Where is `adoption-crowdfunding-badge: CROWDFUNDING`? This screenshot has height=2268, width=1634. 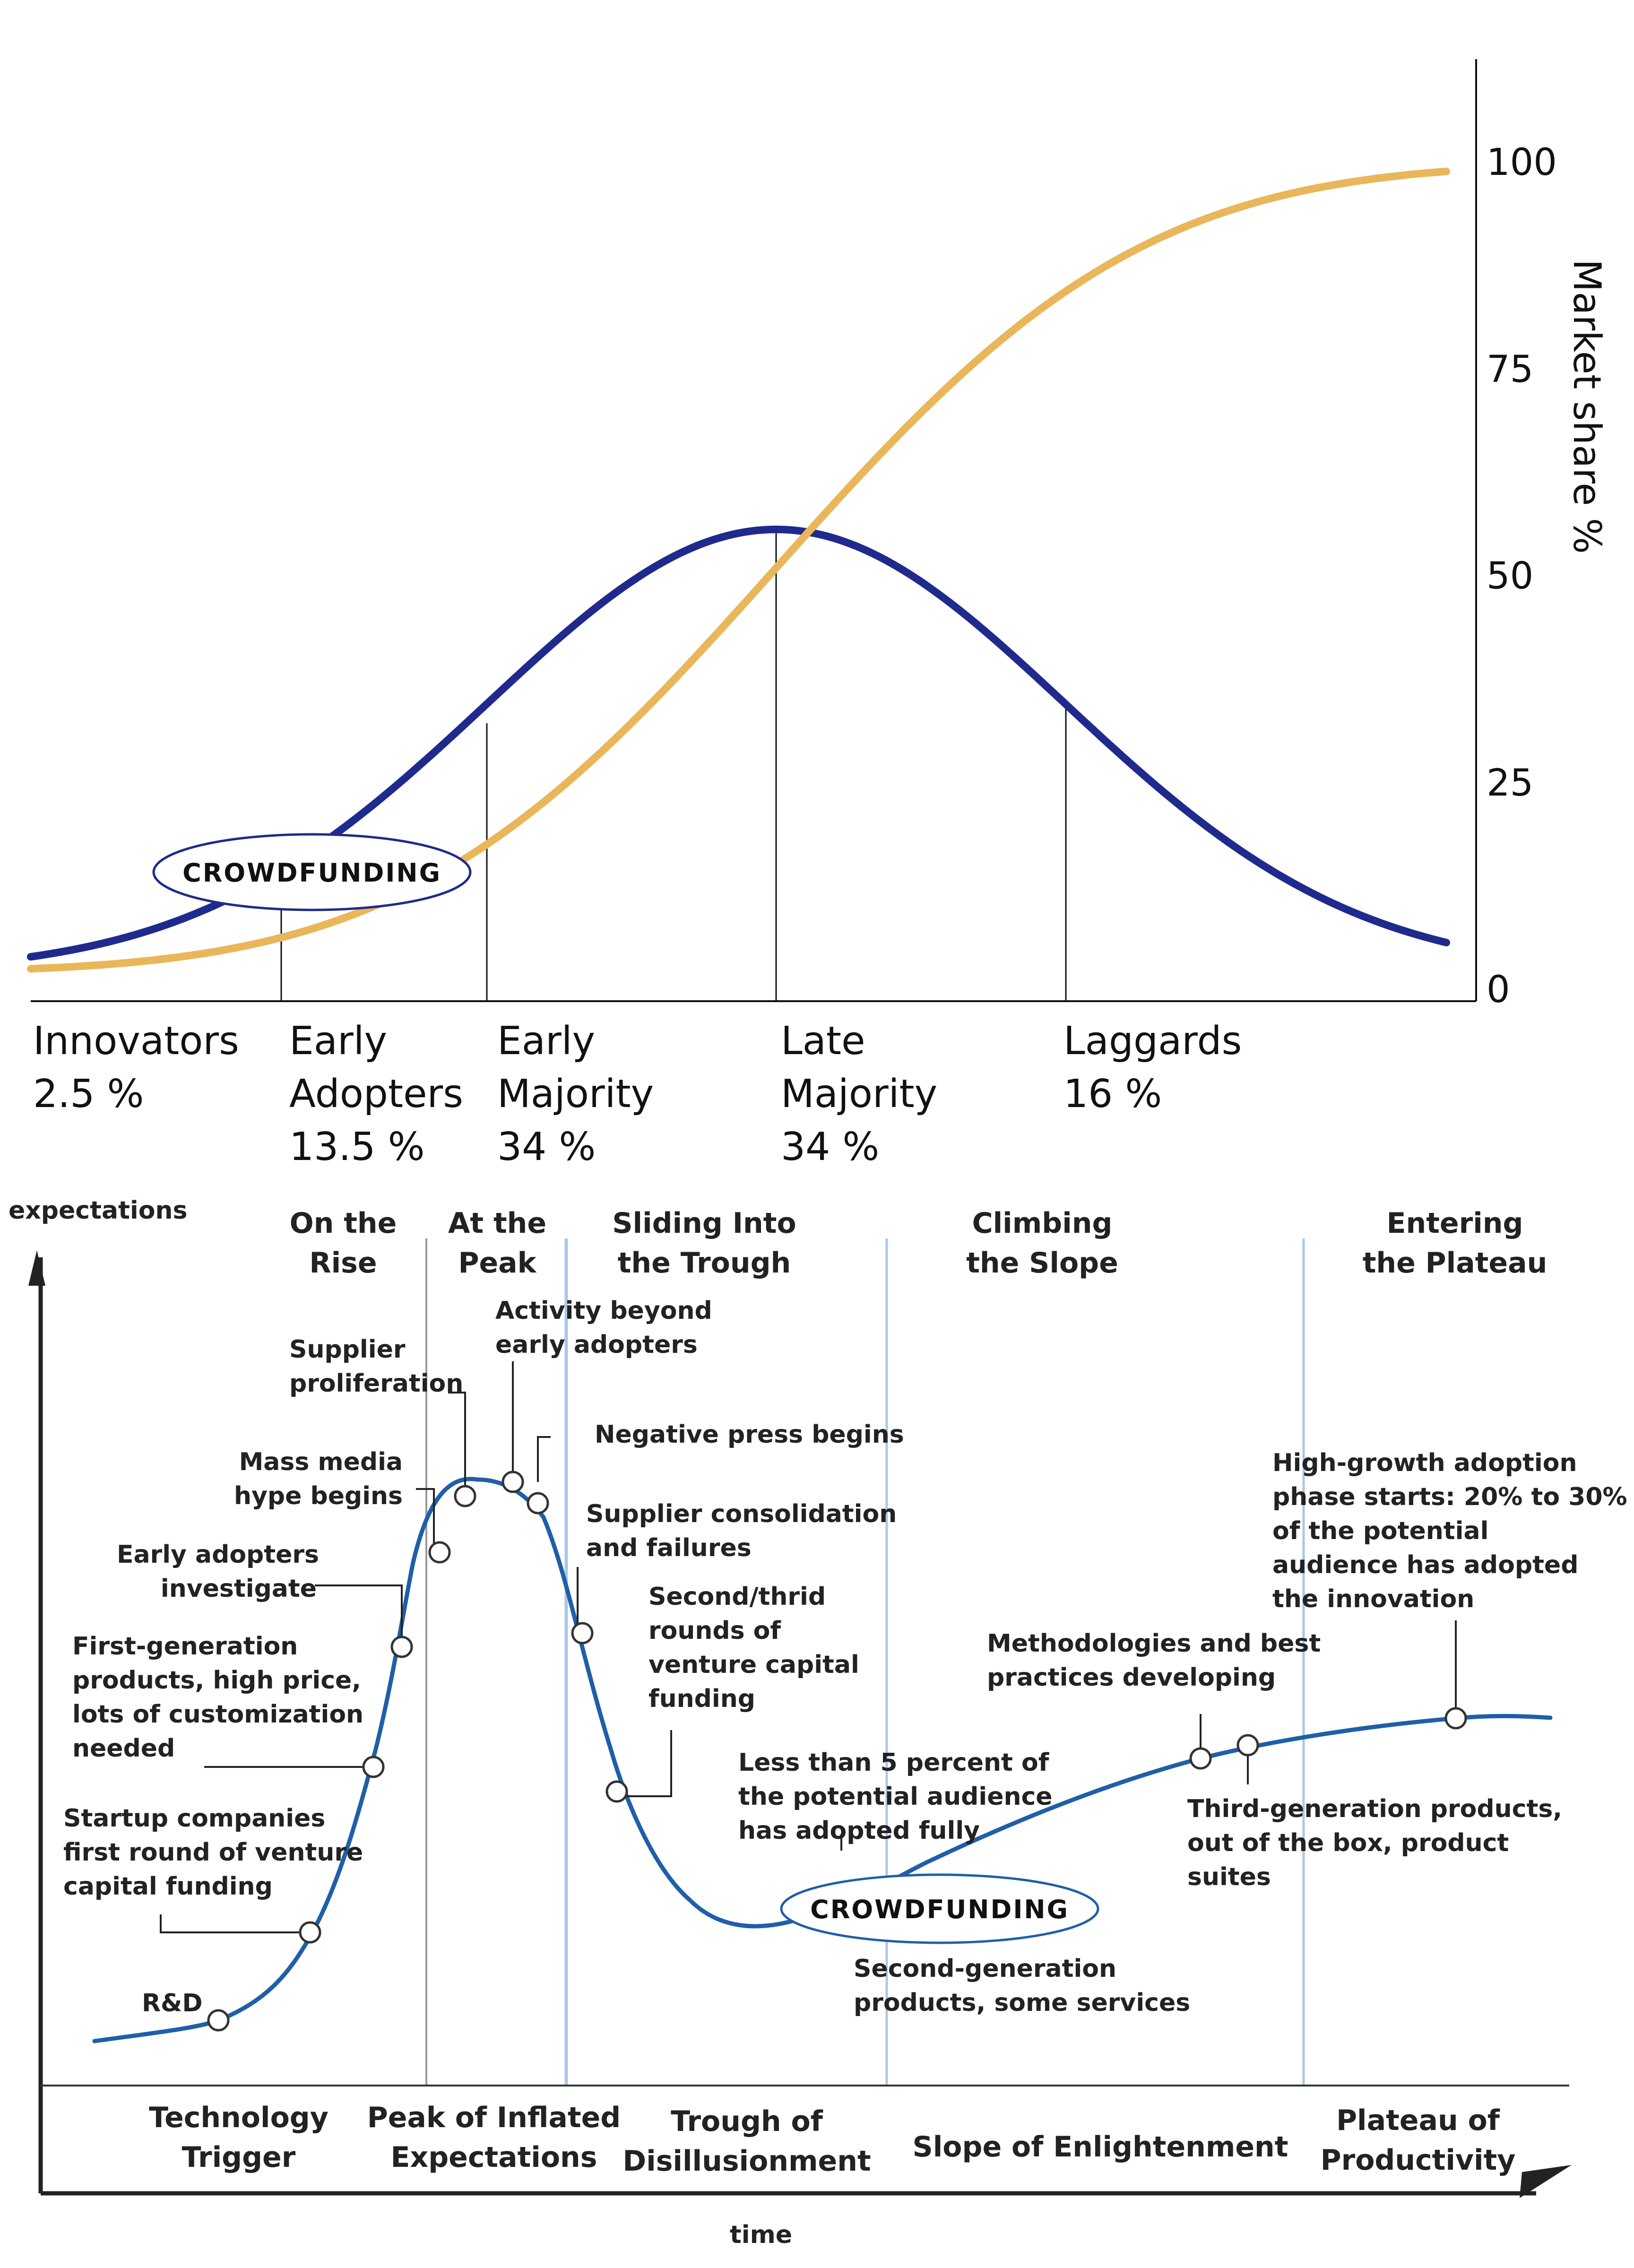
adoption-crowdfunding-badge: CROWDFUNDING is located at coordinates (312, 872).